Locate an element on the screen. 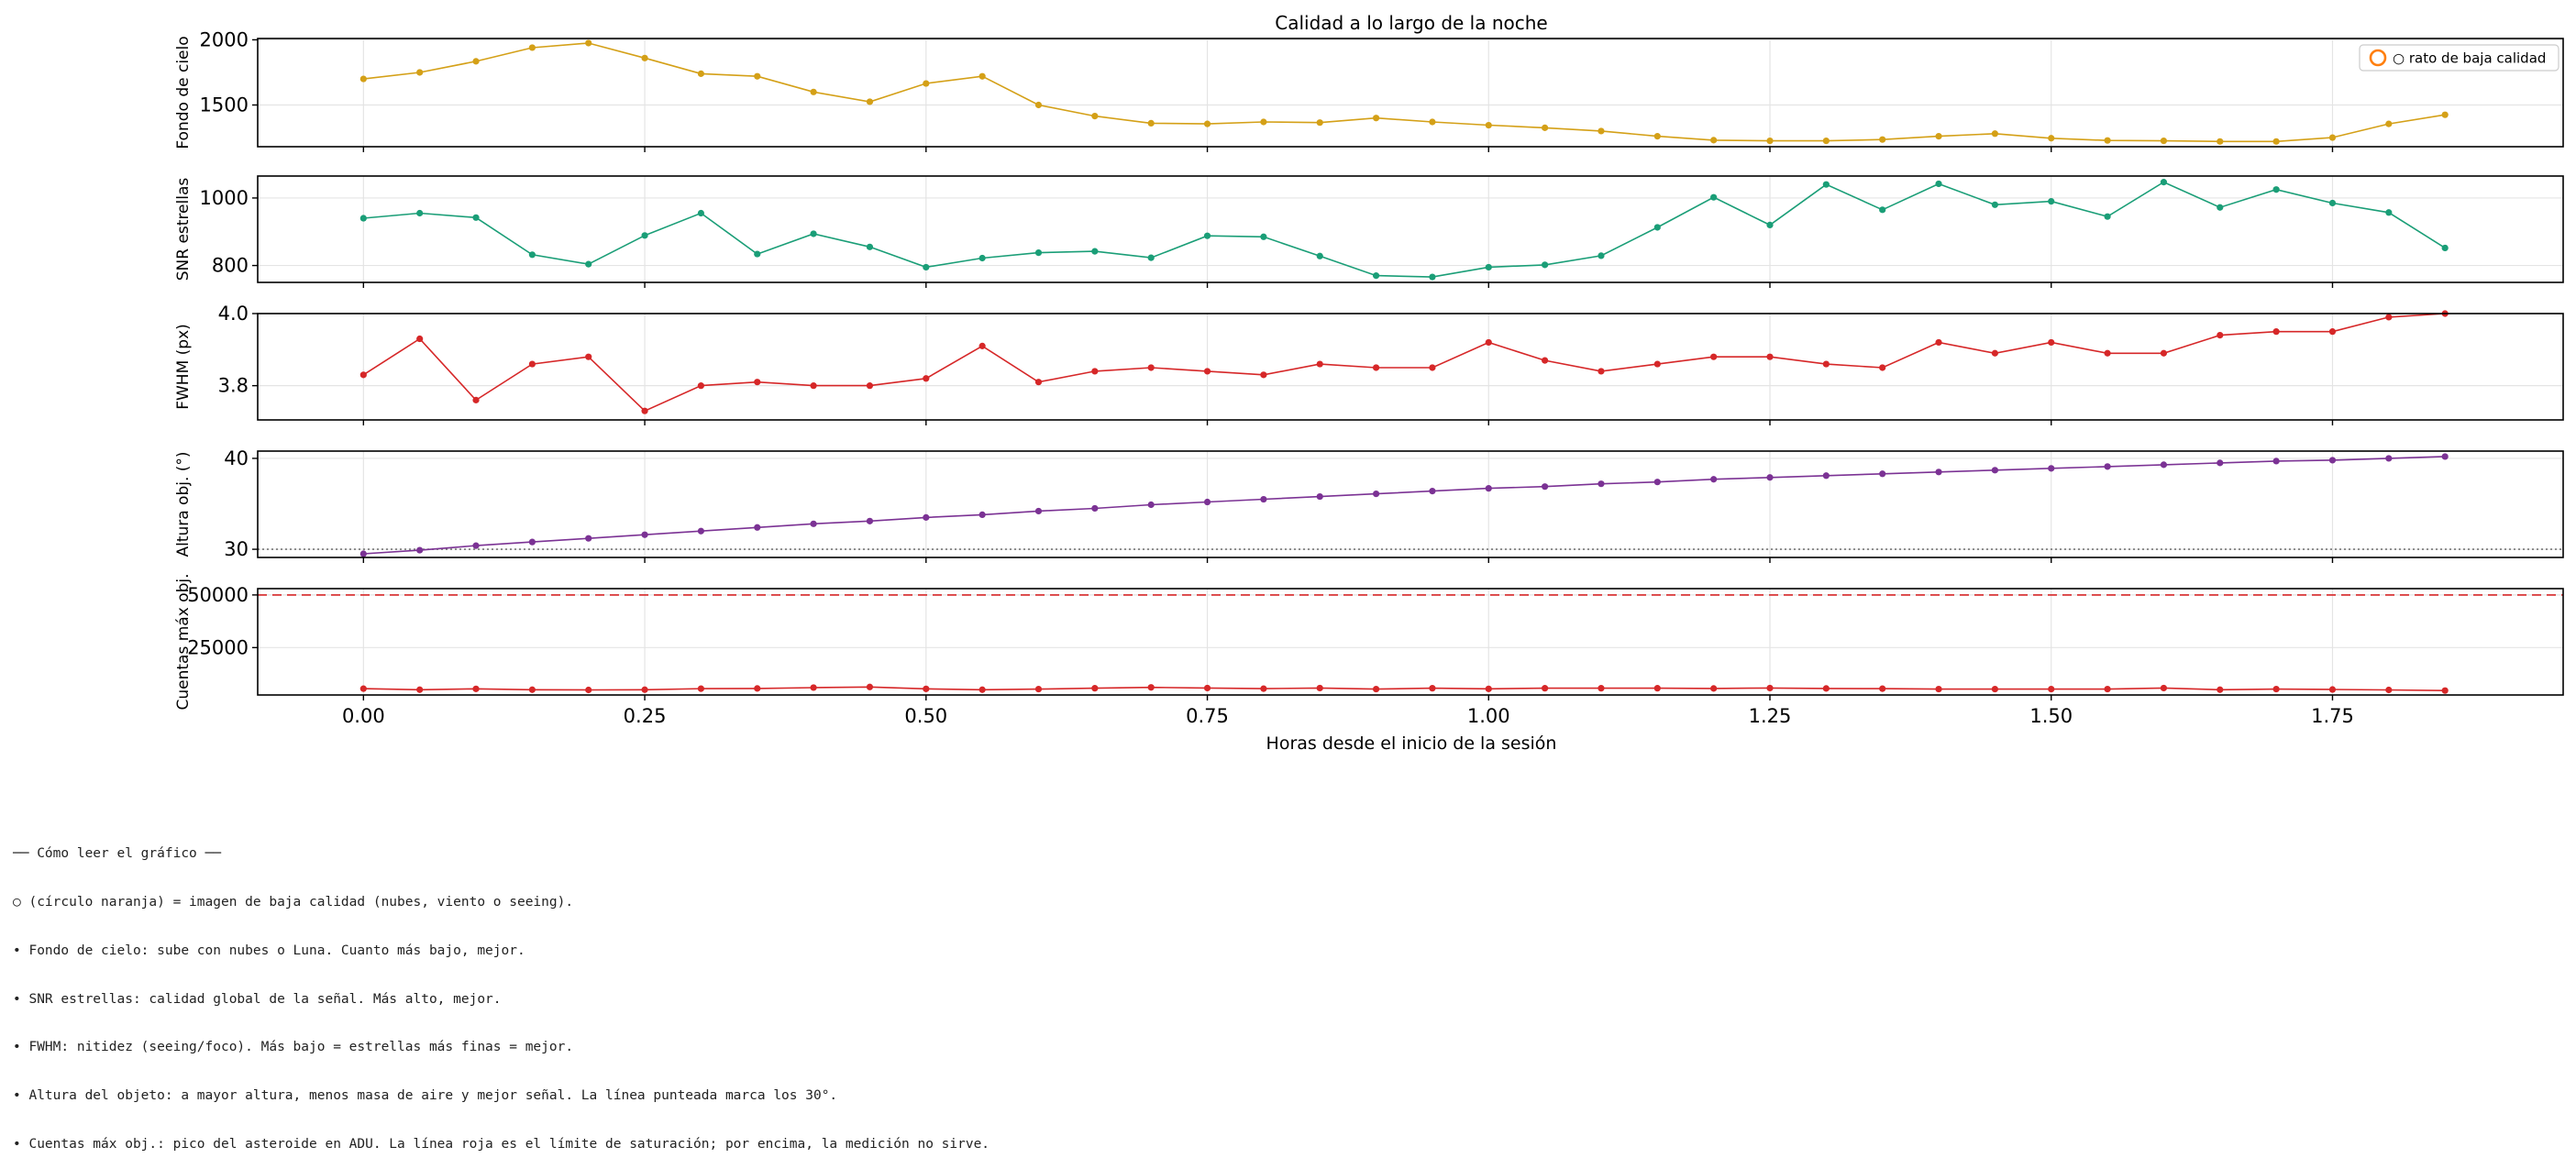  chart-title: Calidad a lo largo de la noche is located at coordinates (1411, 23).